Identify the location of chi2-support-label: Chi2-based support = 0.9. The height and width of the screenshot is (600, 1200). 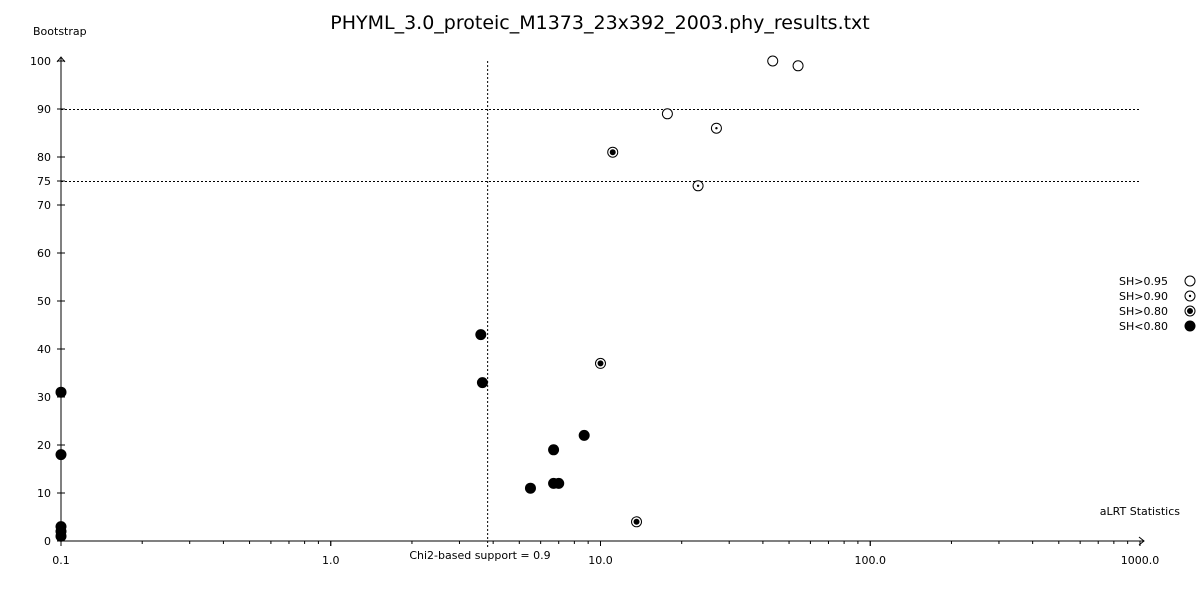
(479, 555).